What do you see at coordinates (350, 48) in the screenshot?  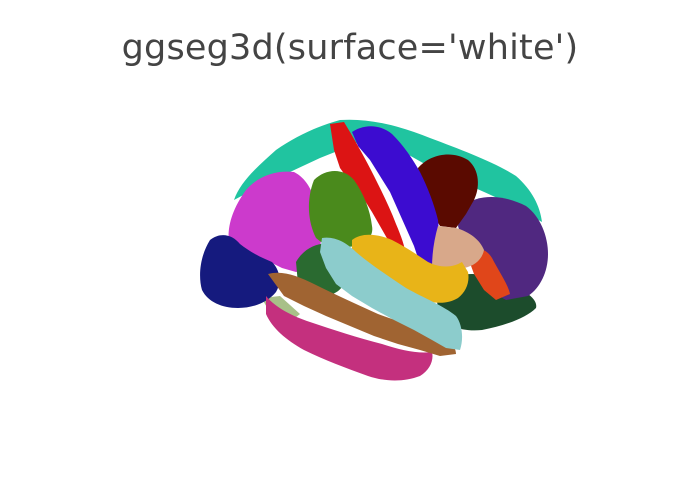 I see `plot-title: ggseg3d(surface='white')` at bounding box center [350, 48].